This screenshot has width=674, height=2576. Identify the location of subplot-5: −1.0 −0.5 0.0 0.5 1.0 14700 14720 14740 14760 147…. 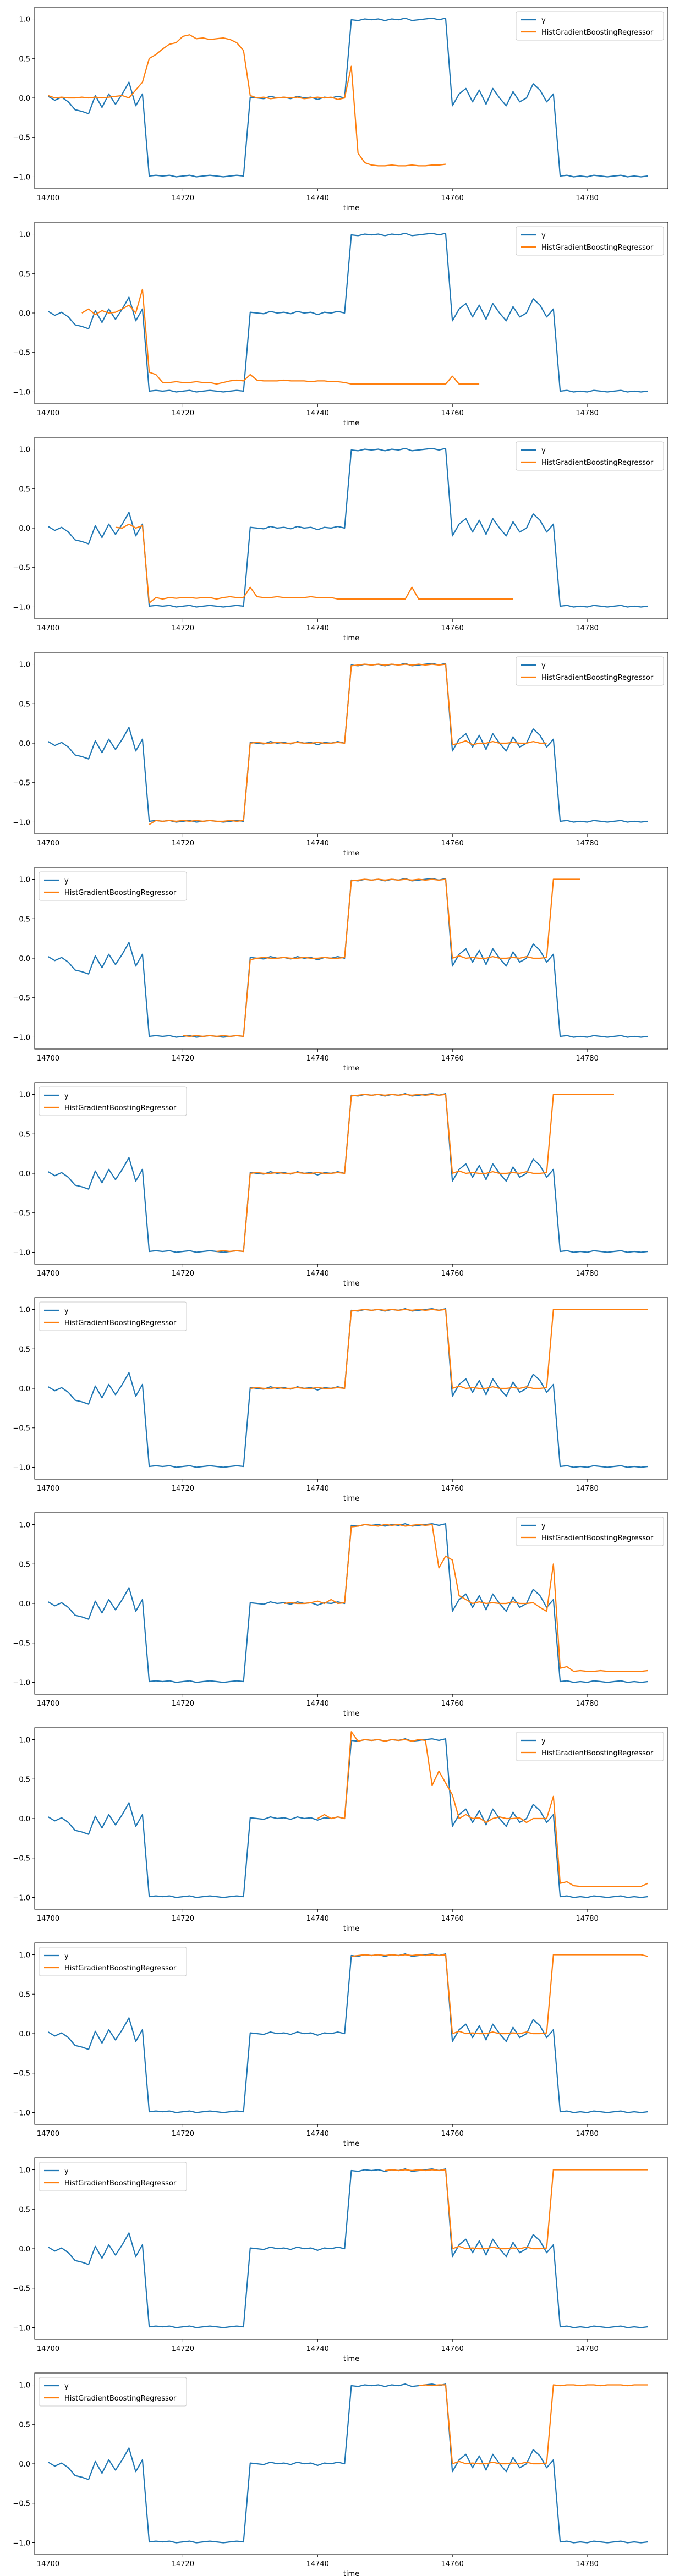
(340, 970).